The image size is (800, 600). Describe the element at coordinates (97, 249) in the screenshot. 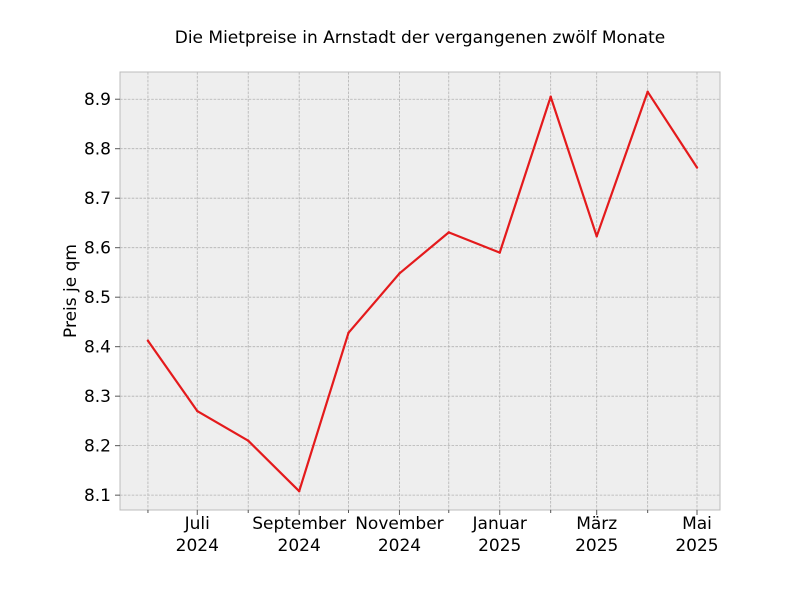

I see `y-tick-label: 8.6` at that location.